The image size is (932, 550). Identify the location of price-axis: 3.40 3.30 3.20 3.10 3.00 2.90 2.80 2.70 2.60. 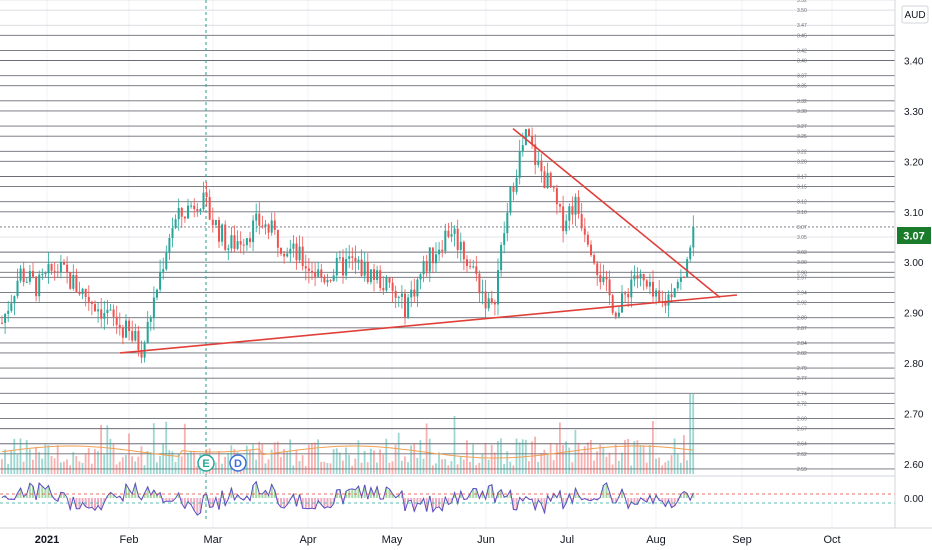
(914, 264).